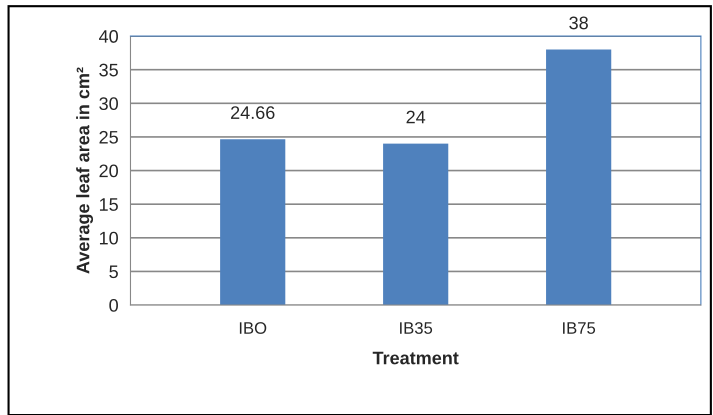 The height and width of the screenshot is (415, 713). Describe the element at coordinates (108, 103) in the screenshot. I see `y-tick-label: 30` at that location.